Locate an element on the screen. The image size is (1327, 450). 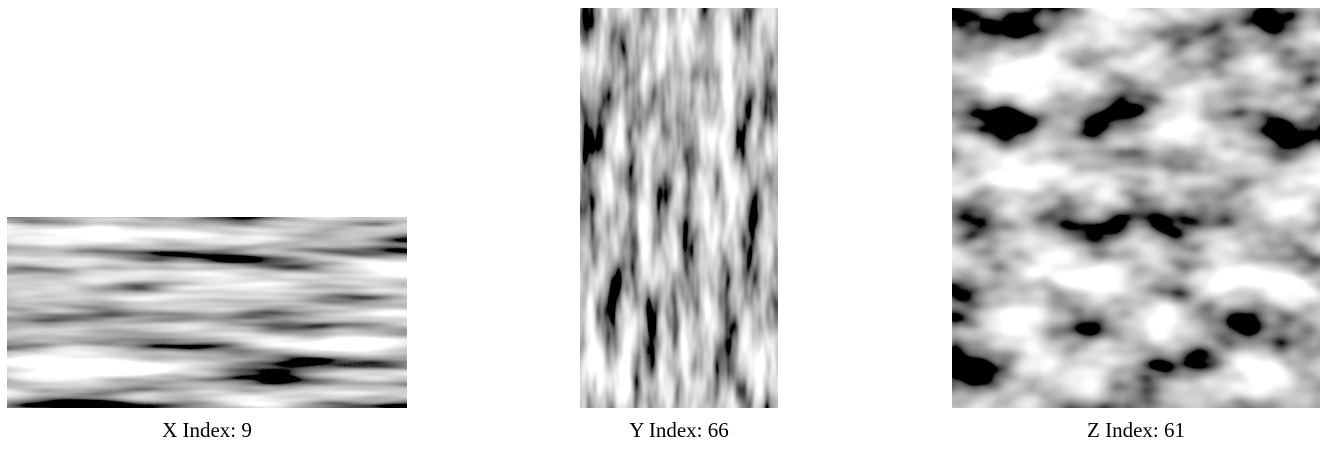
z-slice-label: Z Index: 61 is located at coordinates (1136, 430).